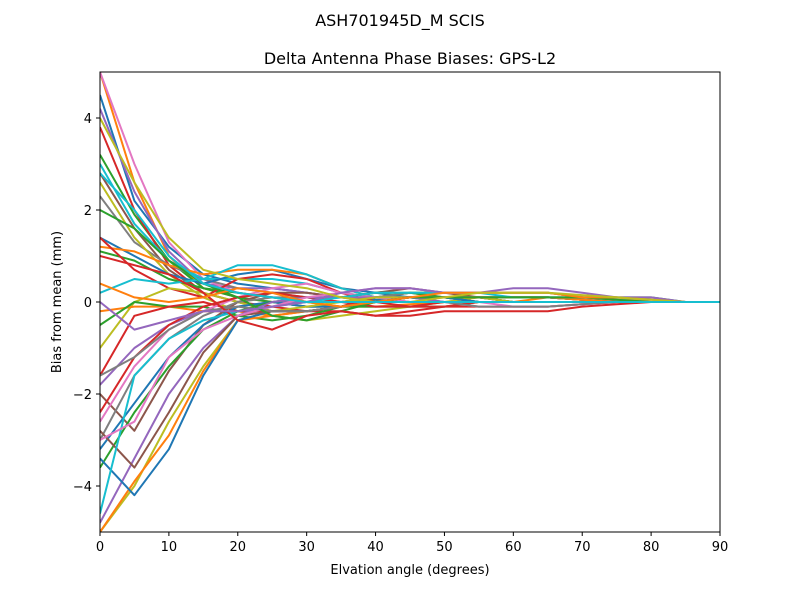 The width and height of the screenshot is (800, 600). What do you see at coordinates (651, 547) in the screenshot?
I see `x-tick-label: 80` at bounding box center [651, 547].